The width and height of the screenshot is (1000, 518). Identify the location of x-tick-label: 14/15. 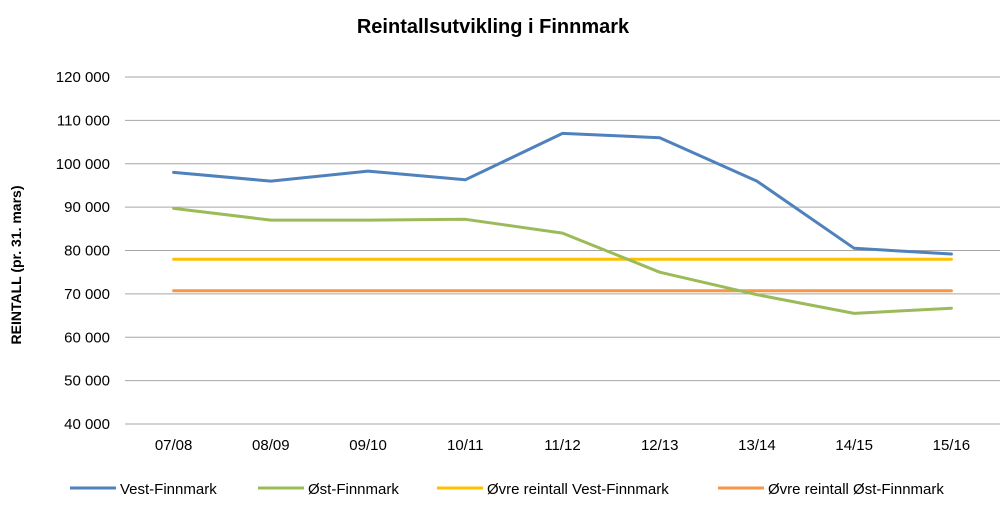
(854, 445).